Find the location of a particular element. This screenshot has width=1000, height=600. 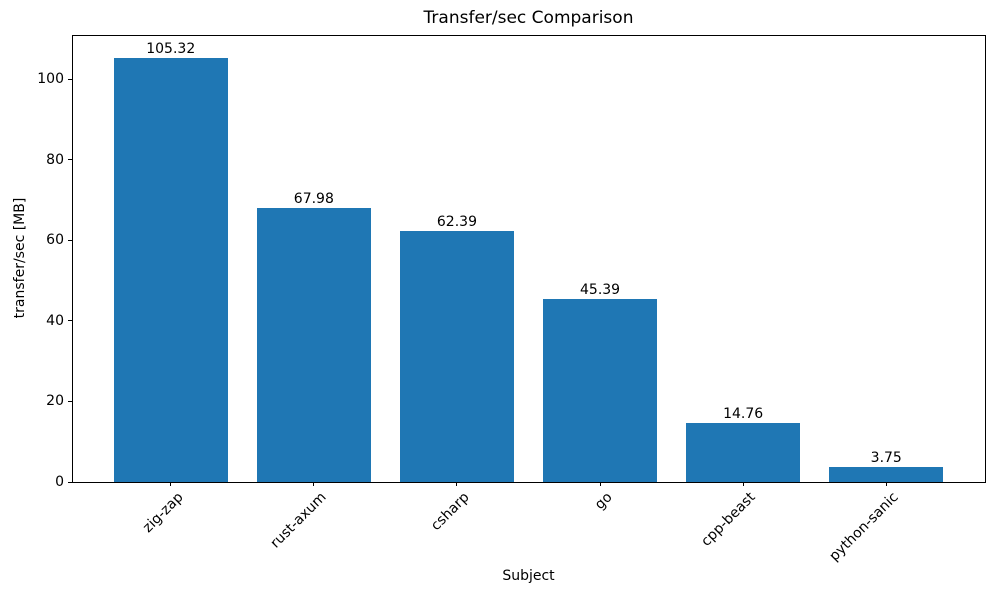

y-tick-label: 80 is located at coordinates (55, 159).